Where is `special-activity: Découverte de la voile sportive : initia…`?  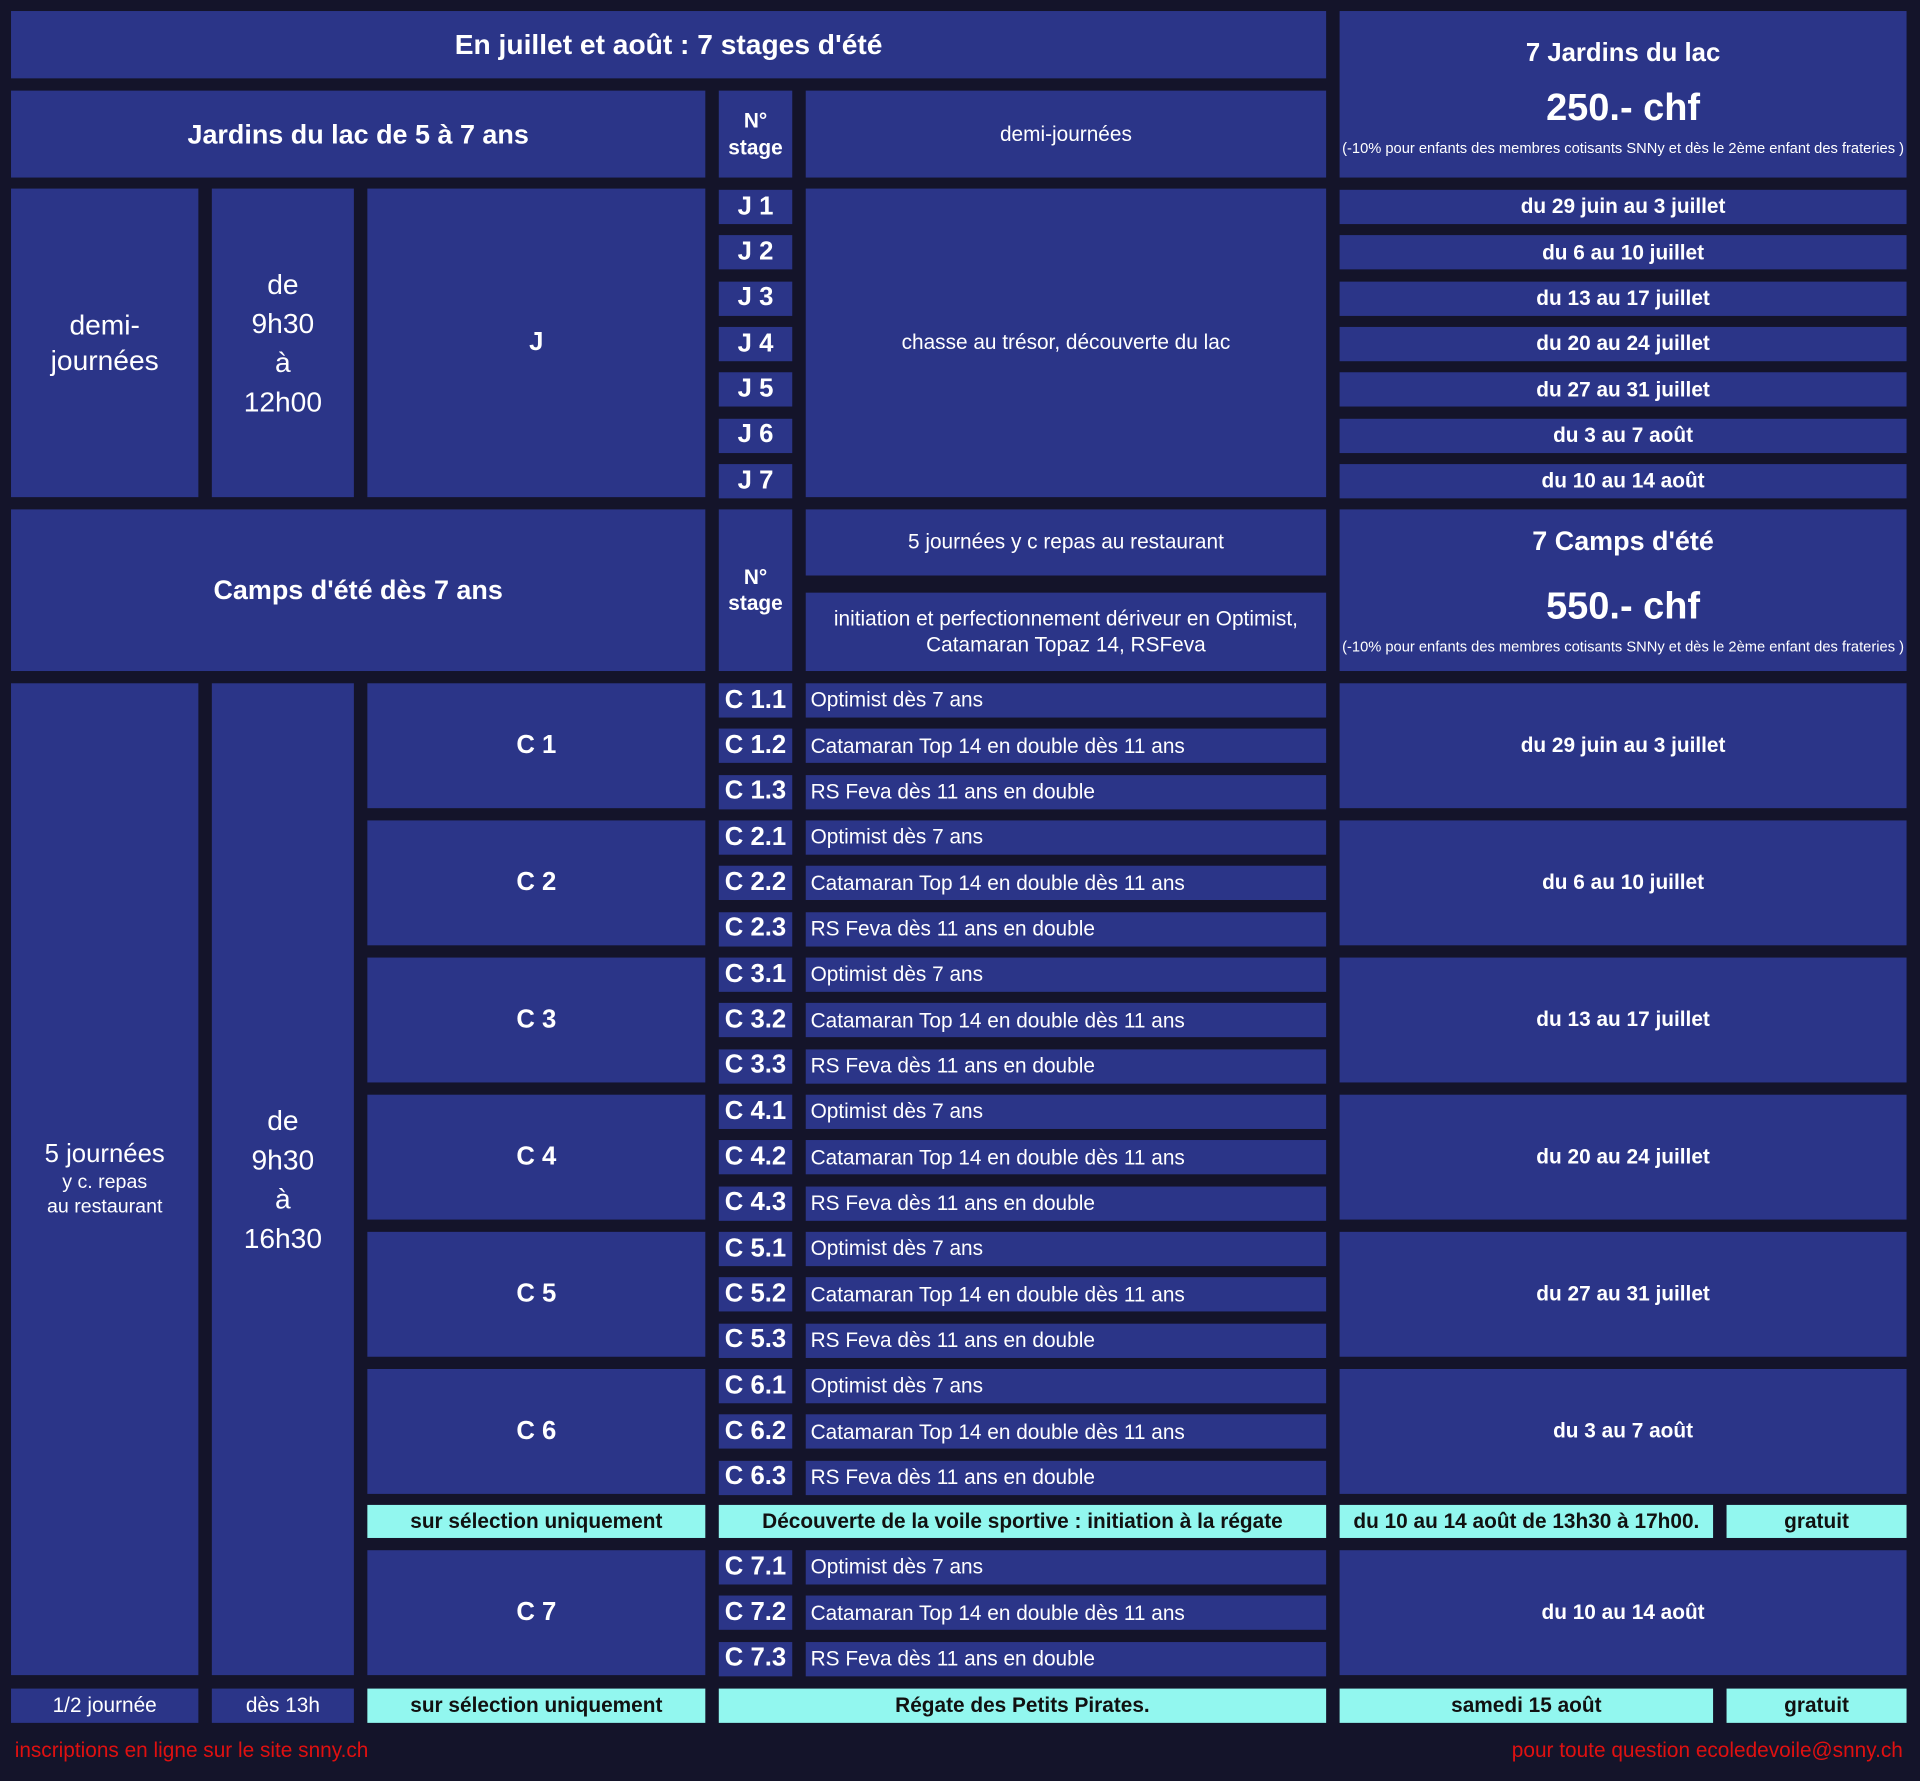
special-activity: Découverte de la voile sportive : initia… is located at coordinates (1022, 1521).